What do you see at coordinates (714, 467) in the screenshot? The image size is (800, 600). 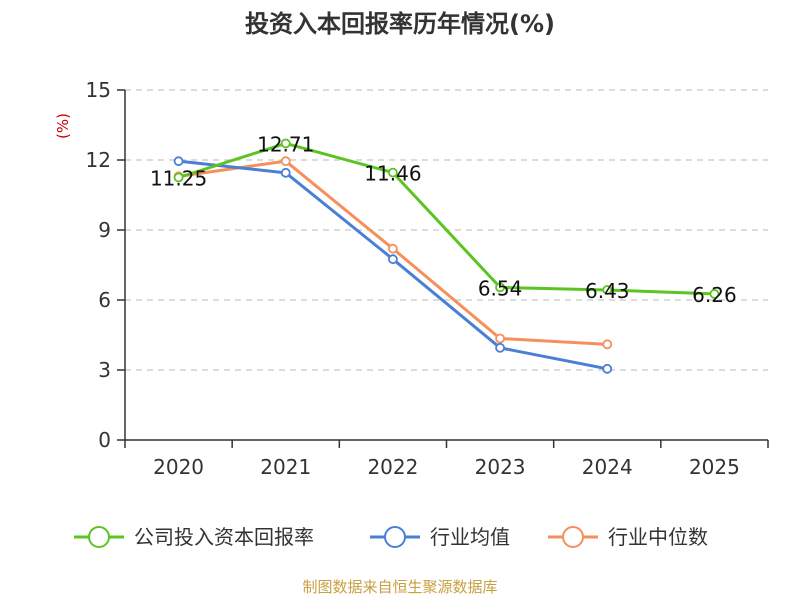 I see `x-tick-label: 2025` at bounding box center [714, 467].